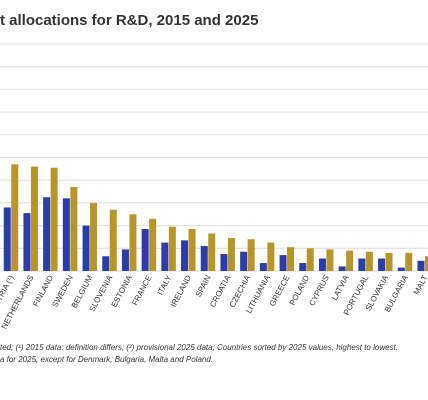 The width and height of the screenshot is (428, 400). Describe the element at coordinates (340, 287) in the screenshot. I see `x-tick-label: LATVIA` at that location.